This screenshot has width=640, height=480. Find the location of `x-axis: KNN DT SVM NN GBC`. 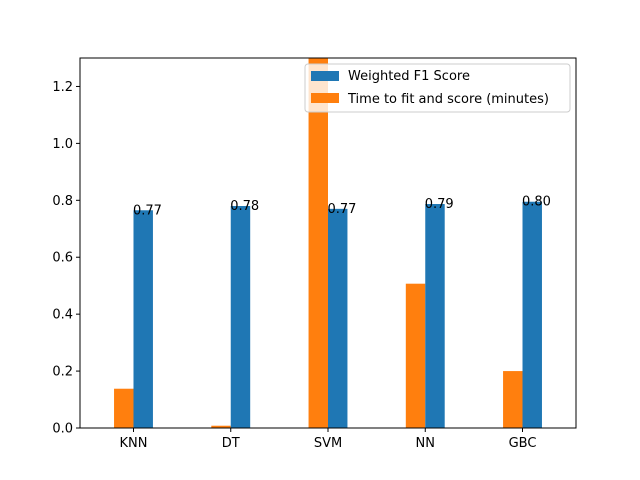

x-axis: KNN DT SVM NN GBC is located at coordinates (327, 439).